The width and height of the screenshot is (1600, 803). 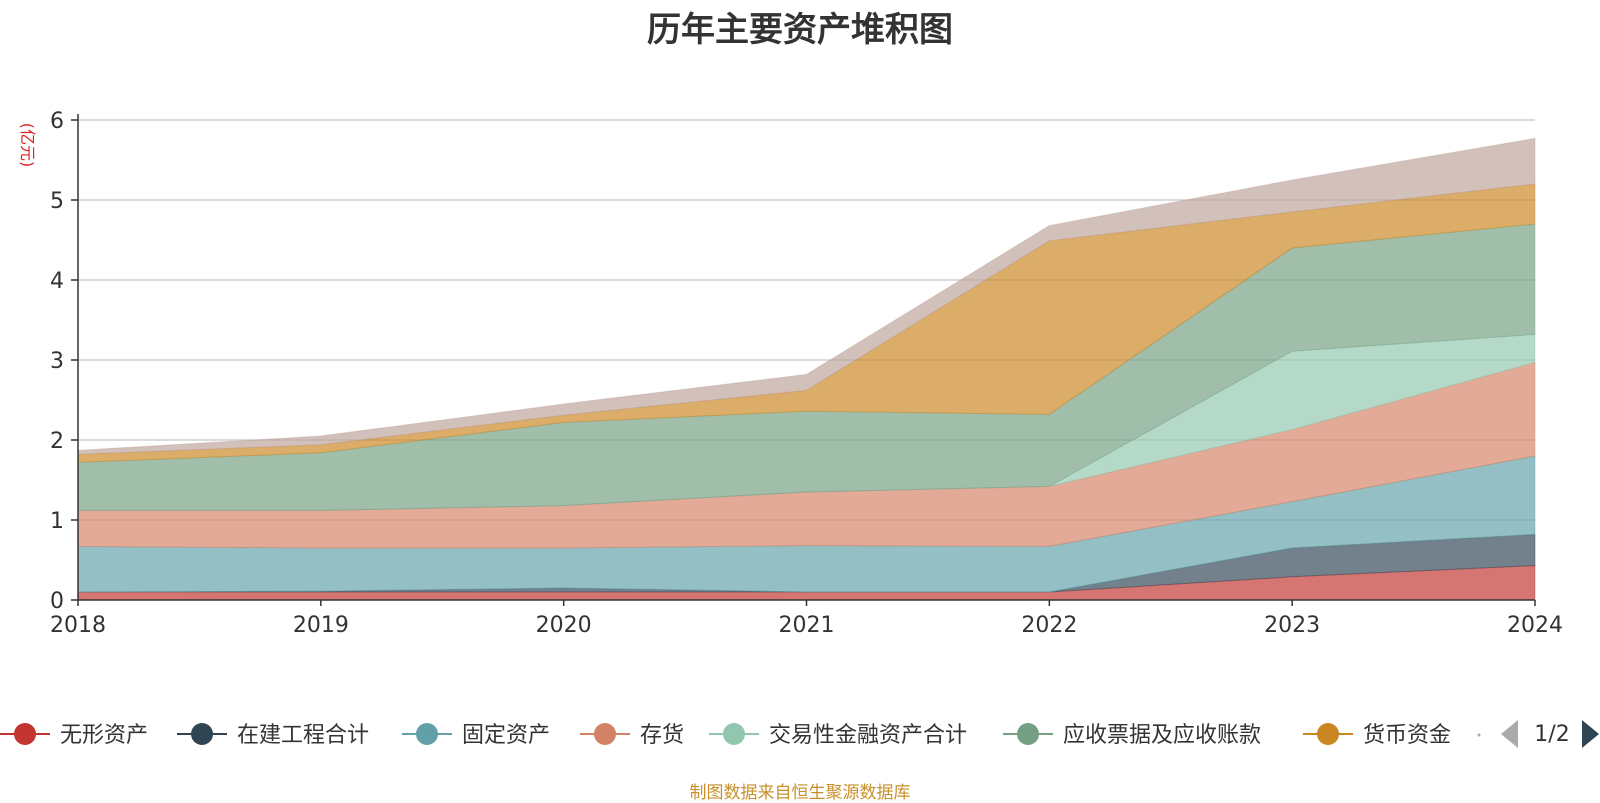 What do you see at coordinates (1509, 734) in the screenshot?
I see `legend-prev-page-icon` at bounding box center [1509, 734].